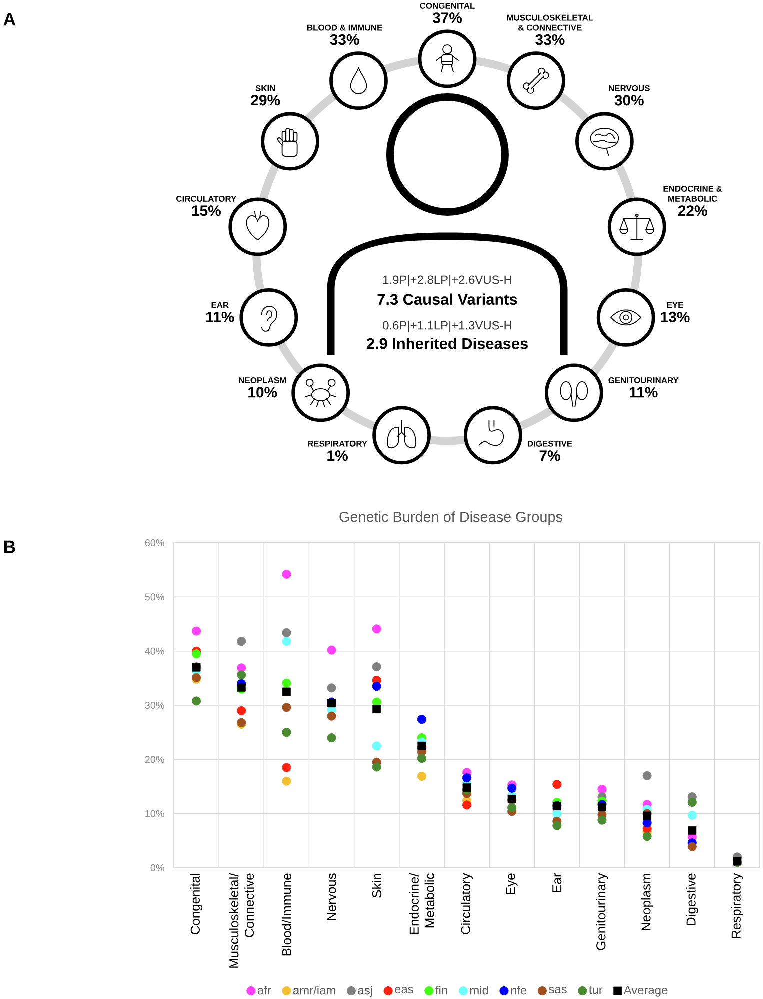 Image resolution: width=763 pixels, height=999 pixels. Describe the element at coordinates (451, 519) in the screenshot. I see `chart-title: Genetic Burden of Disease Groups` at that location.